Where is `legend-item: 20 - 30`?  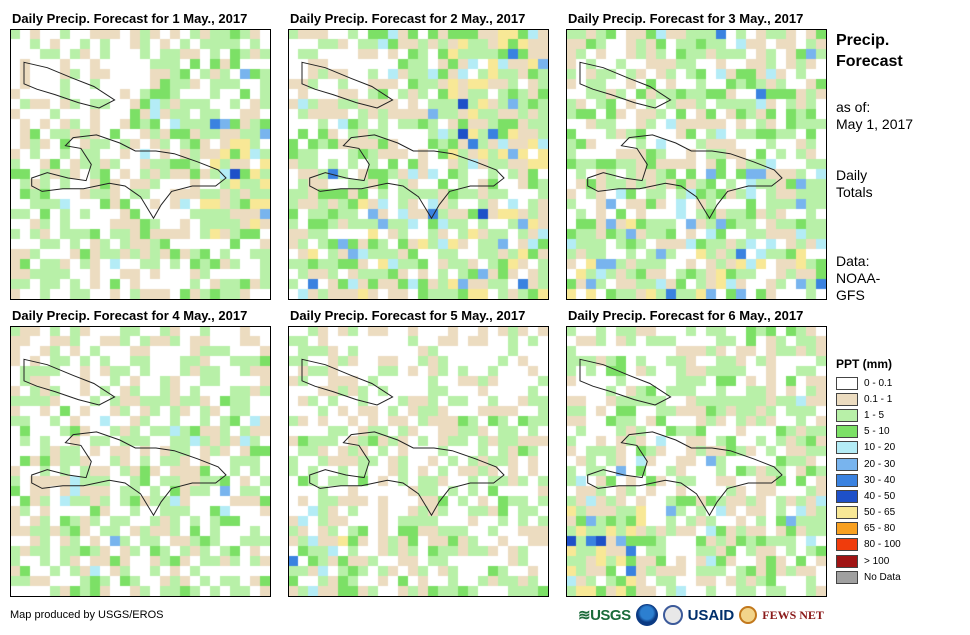
legend-item: 20 - 30 is located at coordinates (868, 464).